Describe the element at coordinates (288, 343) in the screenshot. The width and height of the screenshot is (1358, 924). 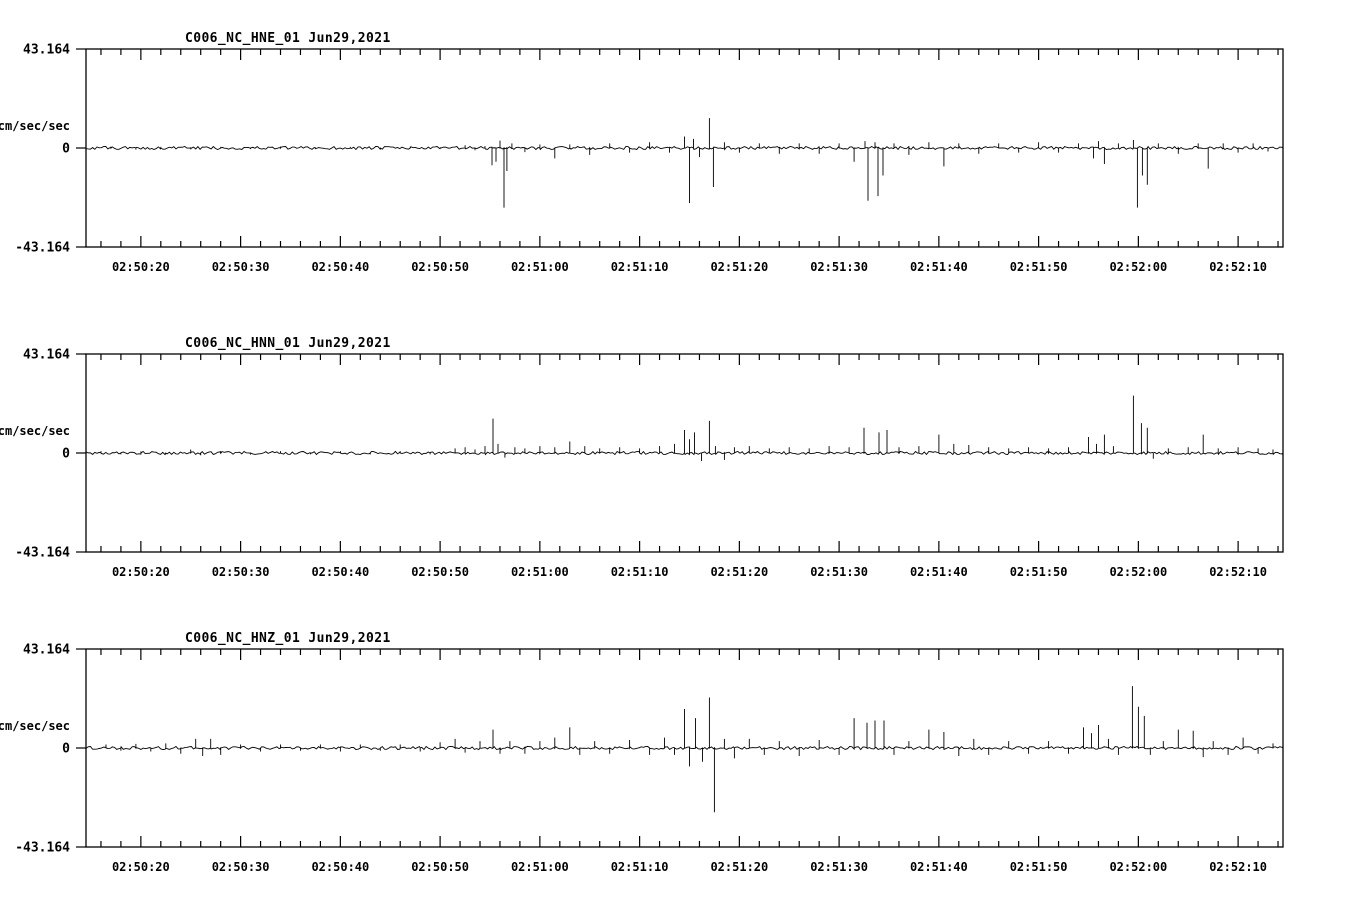
I see `panel-title: C006_NC_HNN_01 Jun29,2021` at that location.